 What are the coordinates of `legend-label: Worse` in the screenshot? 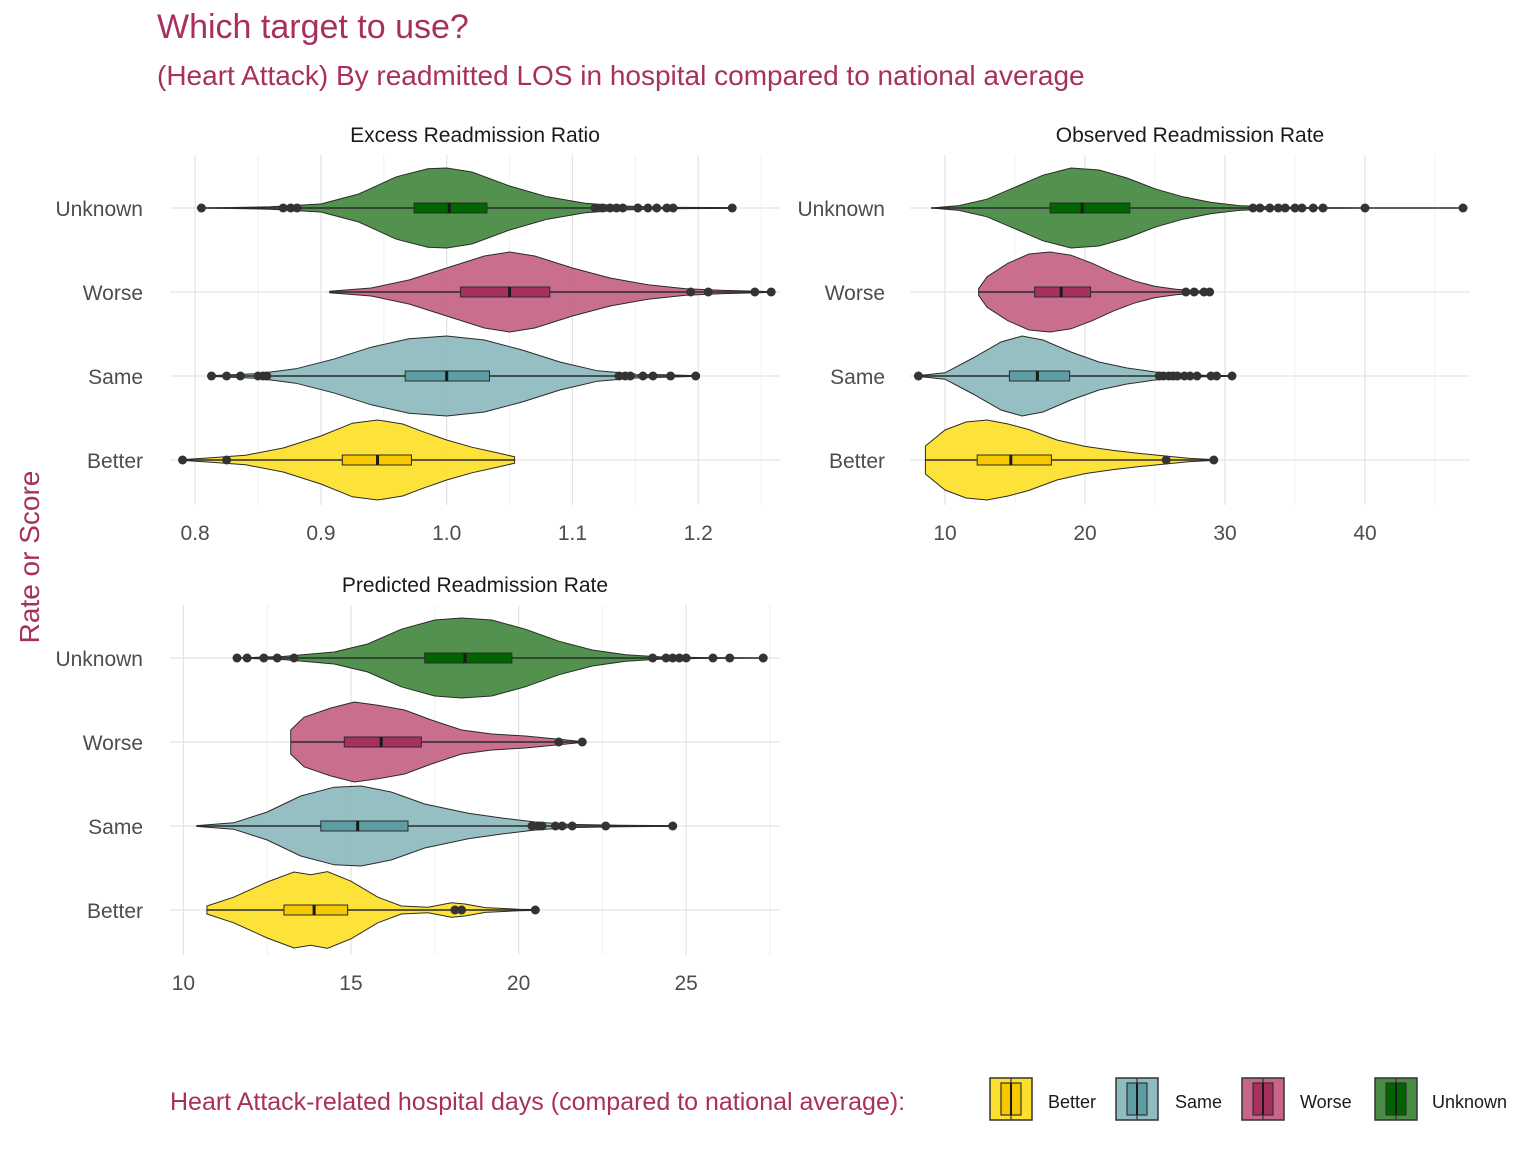 It's located at (1326, 1102).